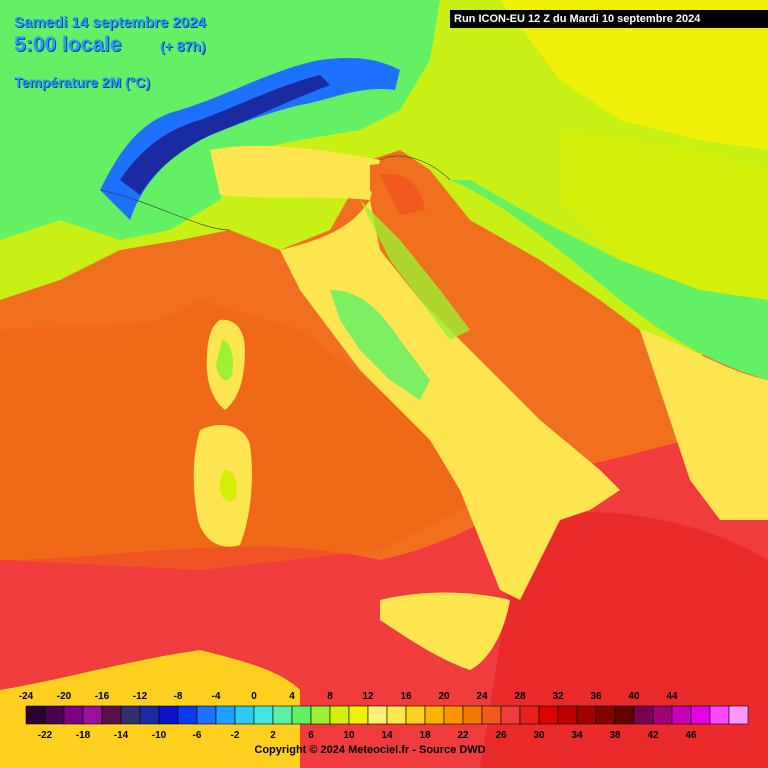 Image resolution: width=768 pixels, height=768 pixels. What do you see at coordinates (159, 735) in the screenshot?
I see `legend-tick-label: -10` at bounding box center [159, 735].